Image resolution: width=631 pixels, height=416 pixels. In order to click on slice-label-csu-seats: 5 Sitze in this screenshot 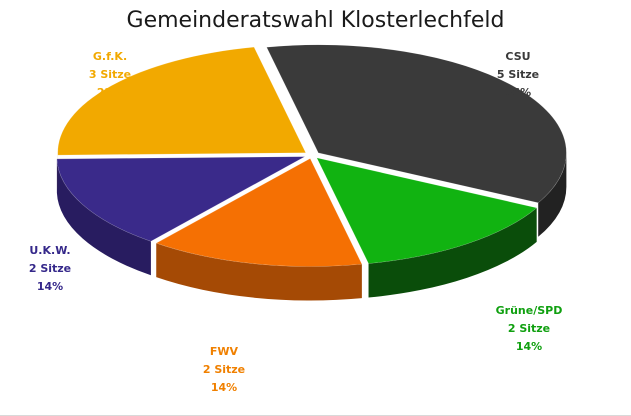, I will do `click(518, 74)`.